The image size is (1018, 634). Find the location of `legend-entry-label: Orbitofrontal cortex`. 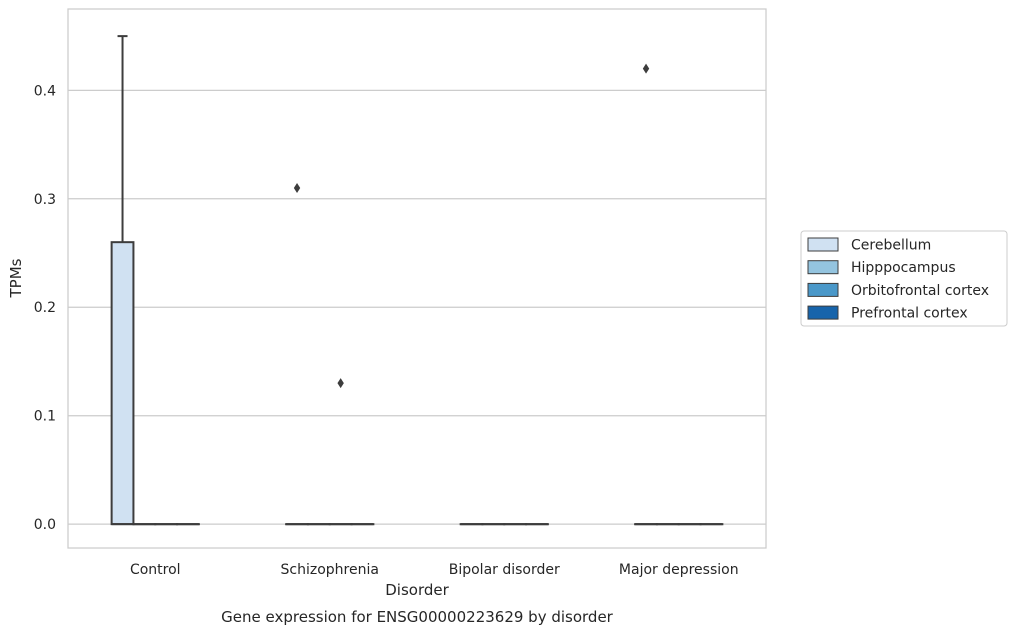

legend-entry-label: Orbitofrontal cortex is located at coordinates (920, 291).